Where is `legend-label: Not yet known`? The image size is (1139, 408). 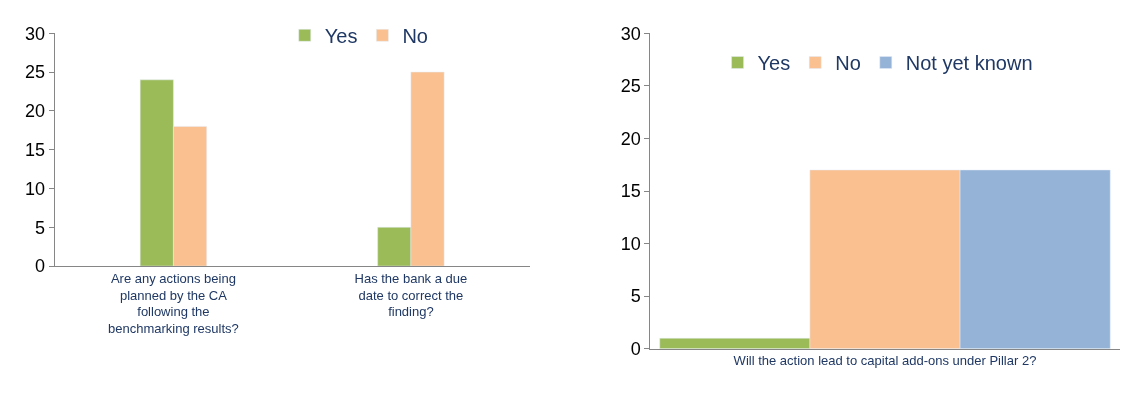 legend-label: Not yet known is located at coordinates (969, 63).